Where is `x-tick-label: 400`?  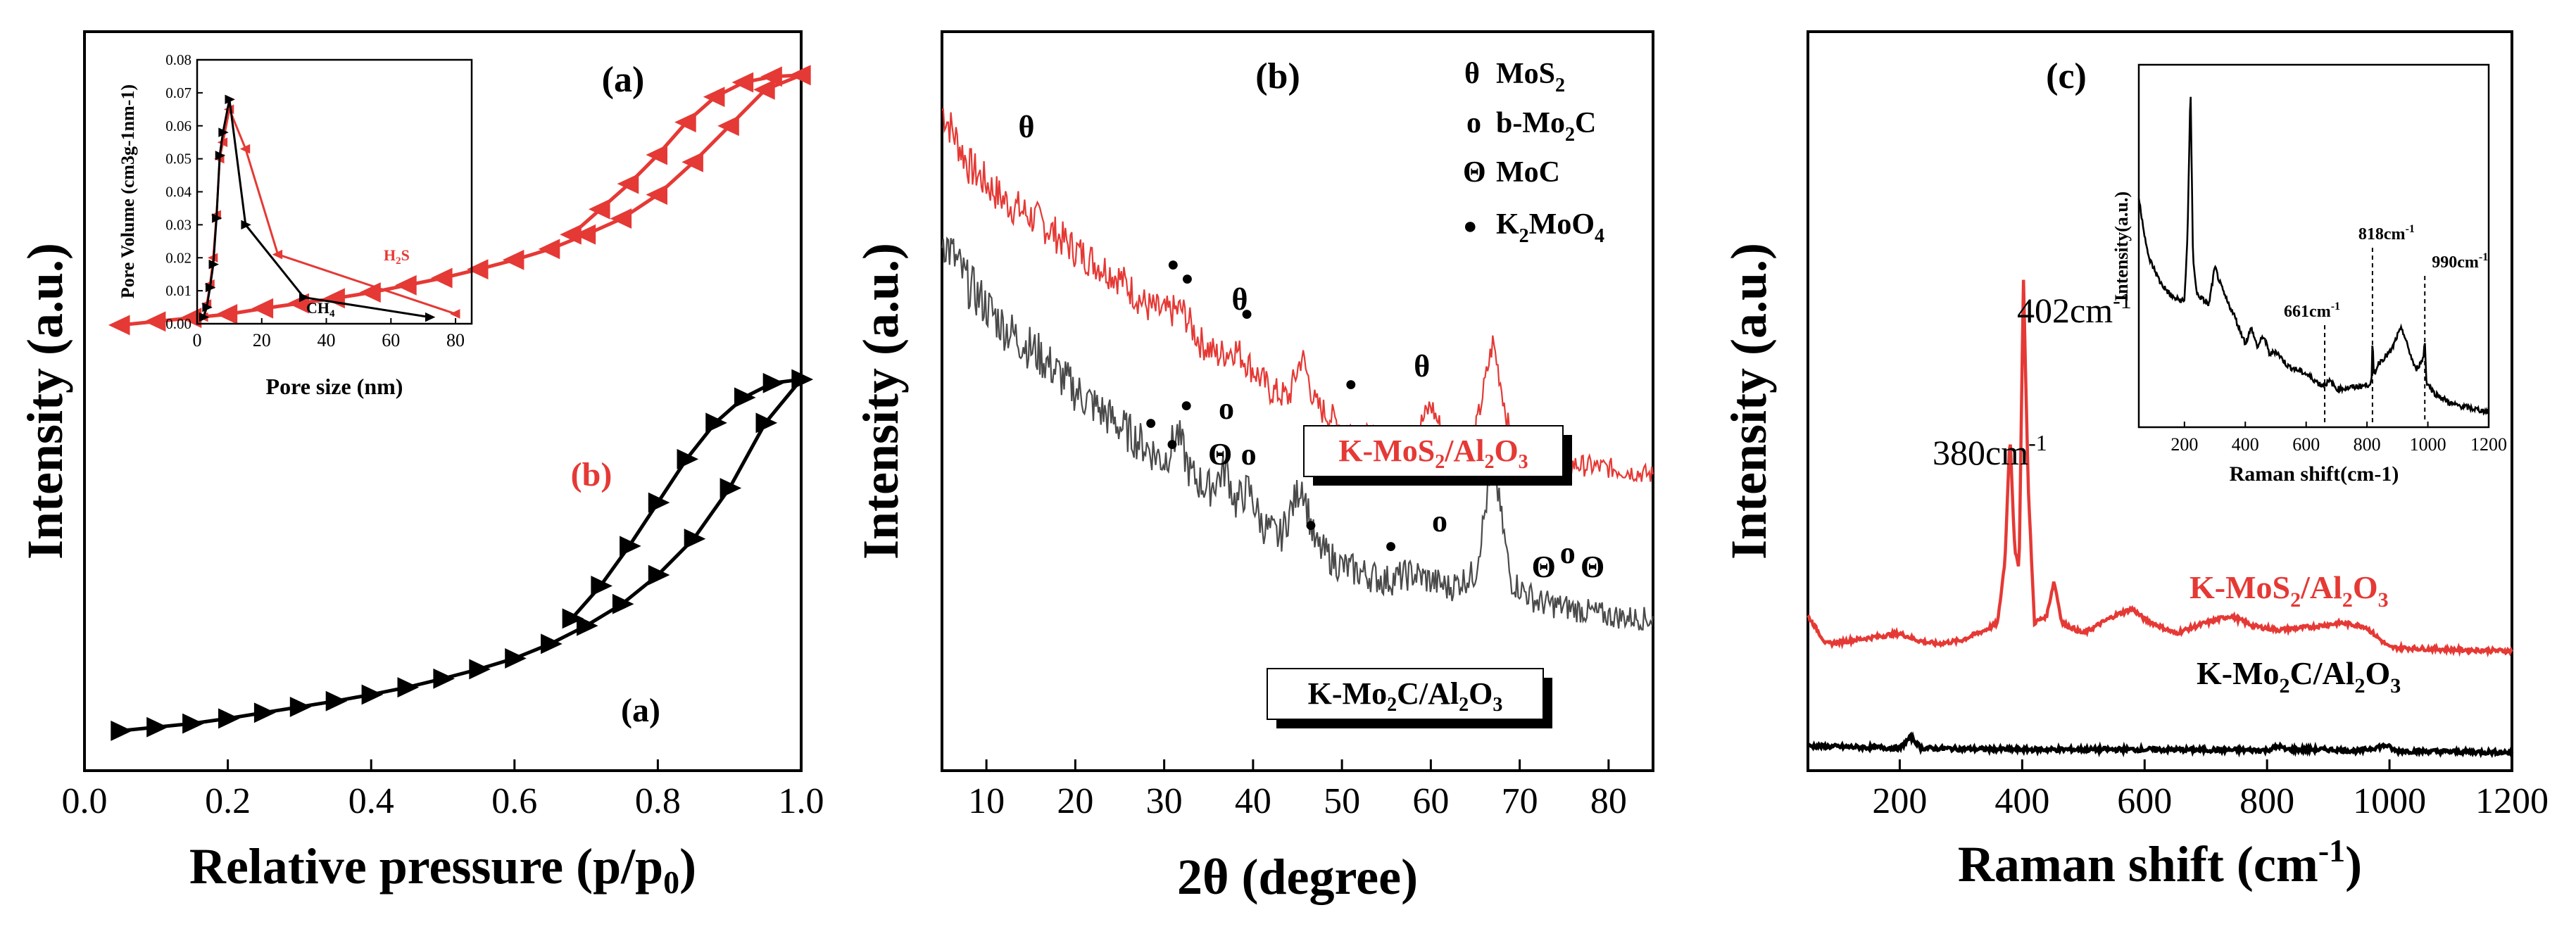 x-tick-label: 400 is located at coordinates (2022, 801).